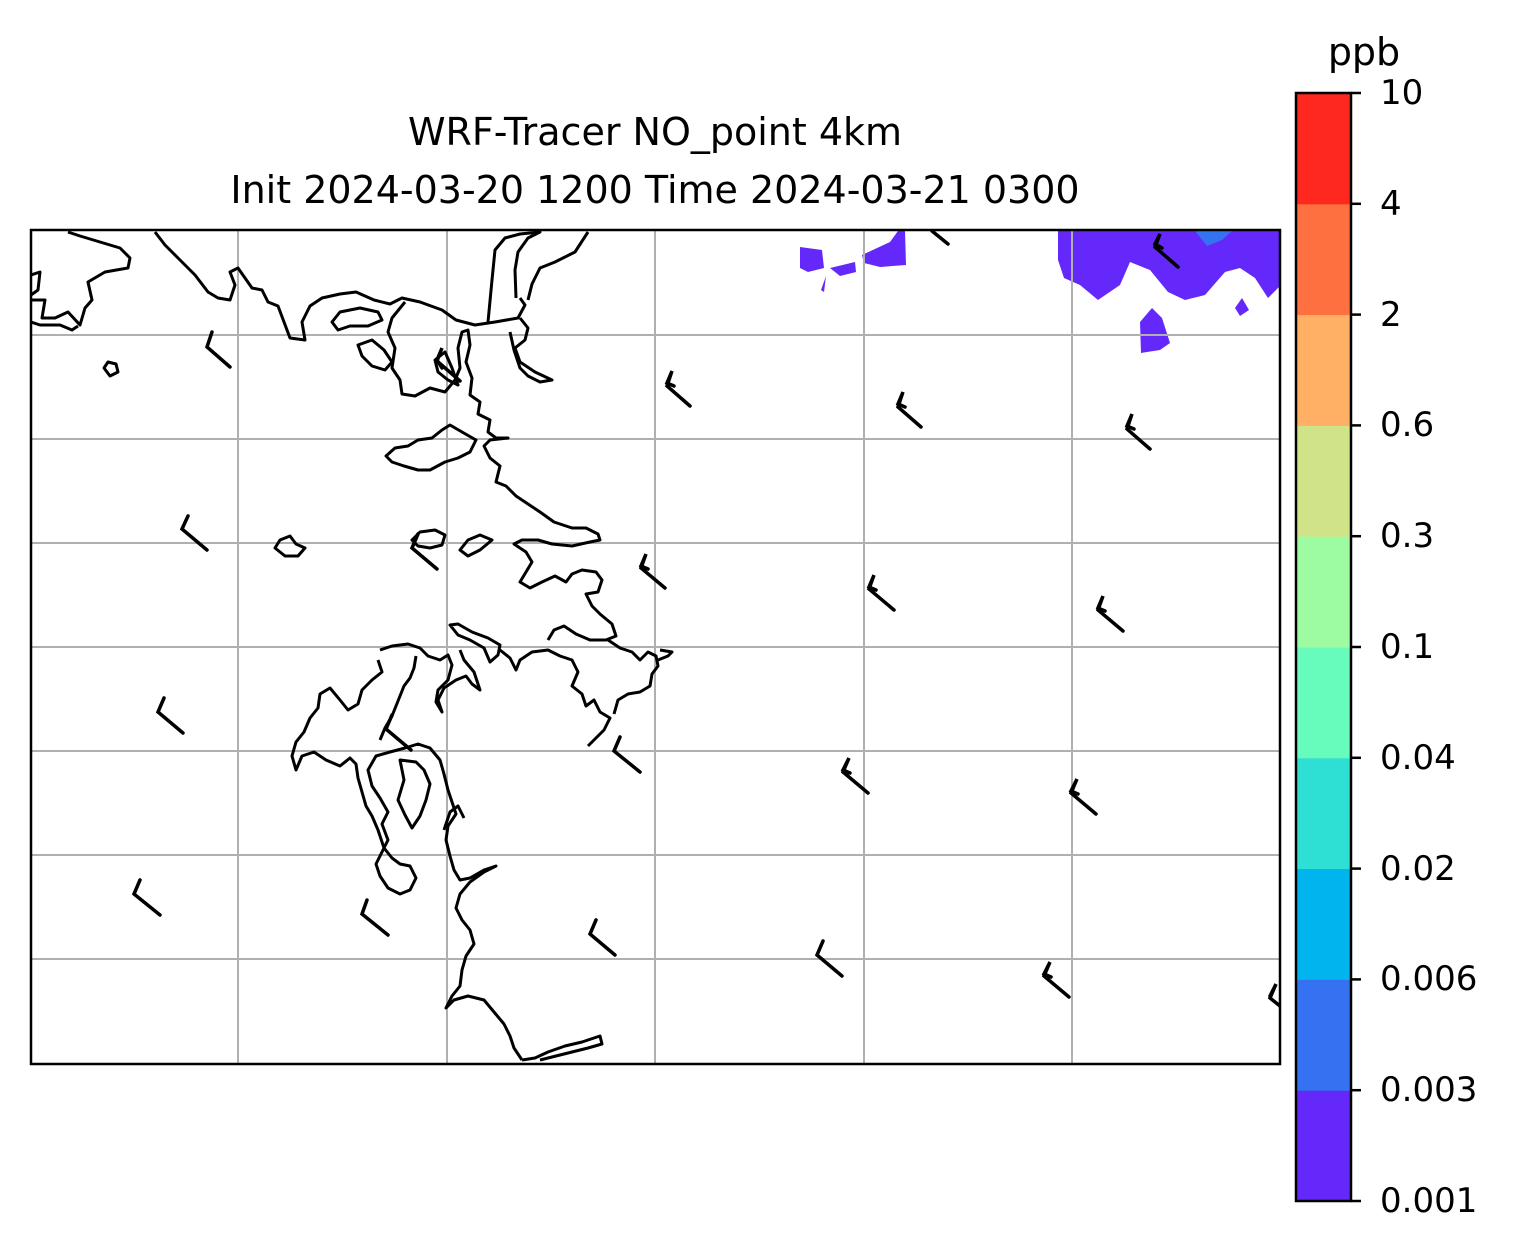 The image size is (1528, 1256). What do you see at coordinates (1364, 52) in the screenshot?
I see `colorbar-unit-label: ppb` at bounding box center [1364, 52].